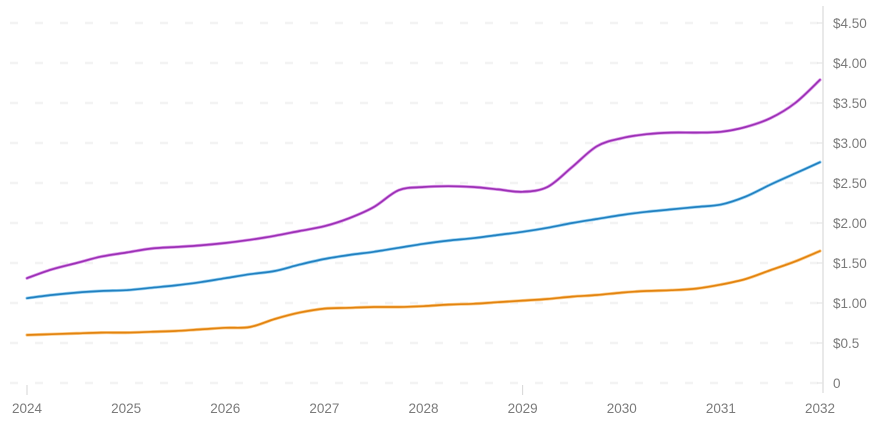  I want to click on x-axis-label: 2025, so click(126, 408).